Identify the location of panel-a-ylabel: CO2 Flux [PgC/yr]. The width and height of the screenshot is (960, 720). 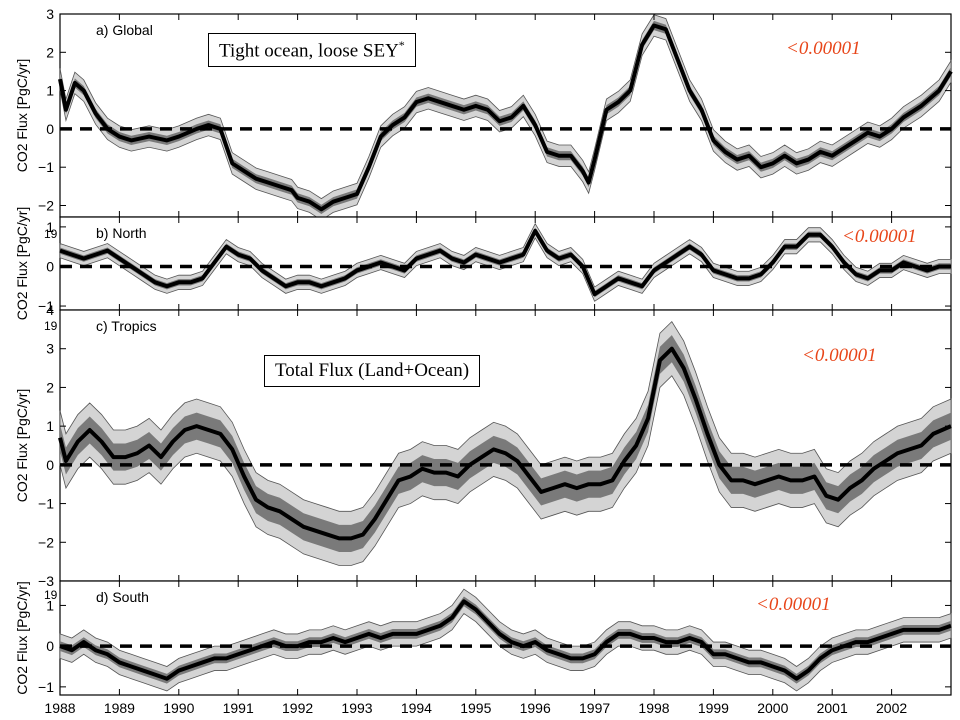
(22, 116).